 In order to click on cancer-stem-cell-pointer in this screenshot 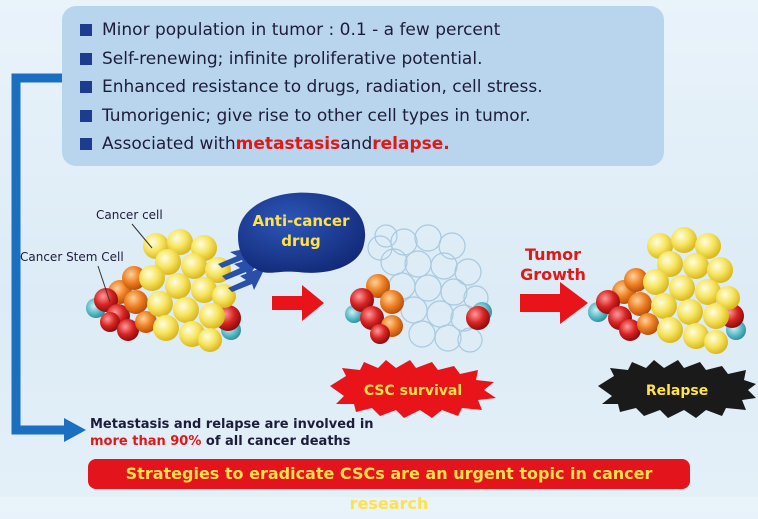, I will do `click(104, 284)`.